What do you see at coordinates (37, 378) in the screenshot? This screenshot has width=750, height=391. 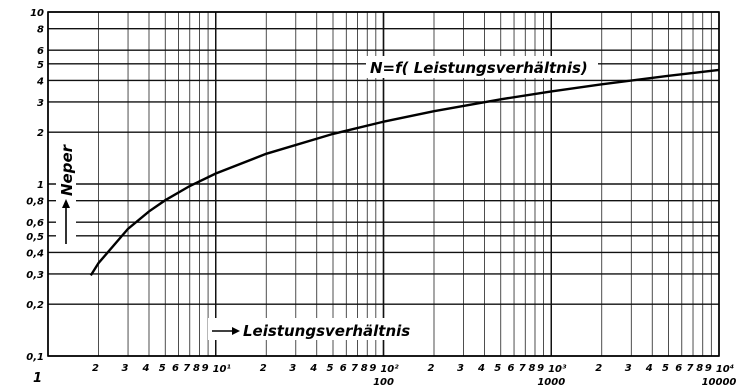 I see `x-tick-label: 1` at bounding box center [37, 378].